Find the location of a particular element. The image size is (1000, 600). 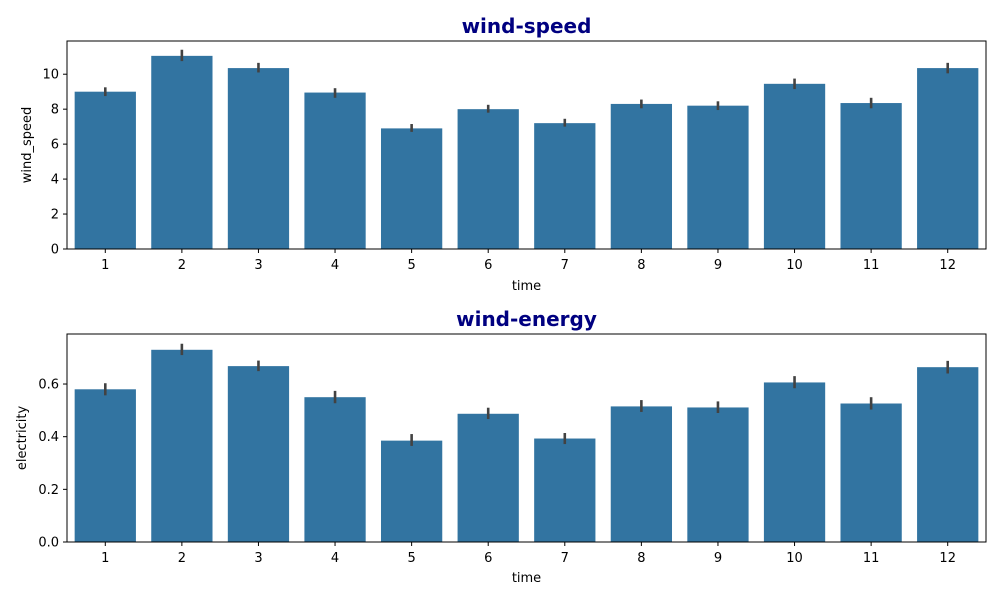

chart-title: wind-speed is located at coordinates (527, 26).